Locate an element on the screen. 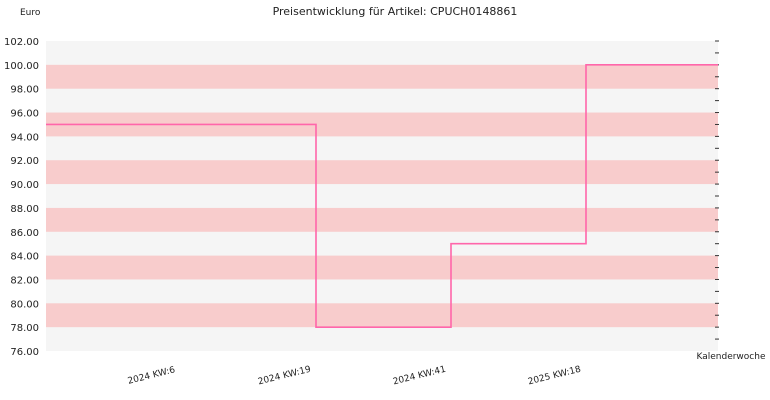 The width and height of the screenshot is (770, 400). y-axis-label: Euro is located at coordinates (30, 13).